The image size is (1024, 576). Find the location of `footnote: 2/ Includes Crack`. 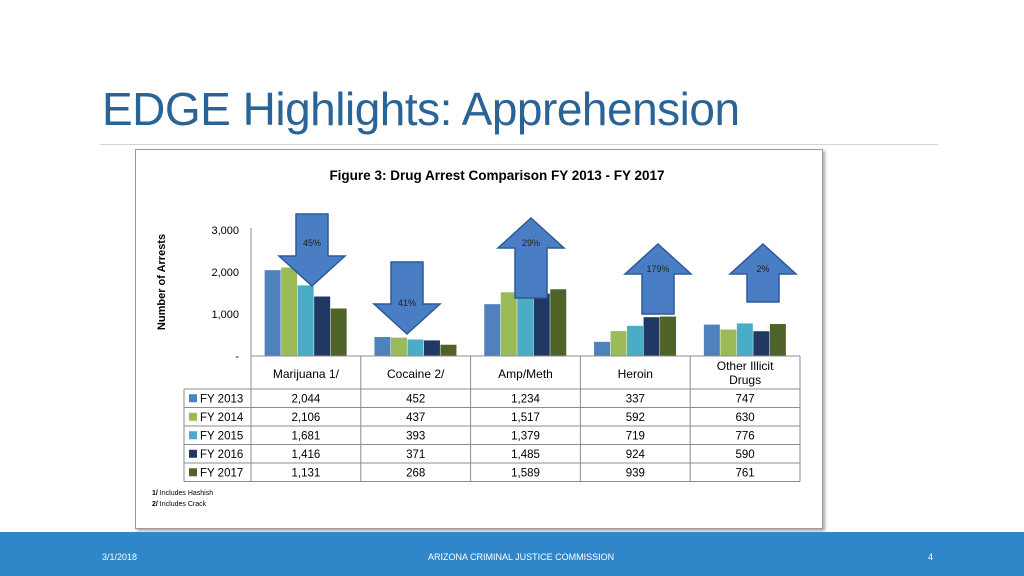

footnote: 2/ Includes Crack is located at coordinates (179, 504).